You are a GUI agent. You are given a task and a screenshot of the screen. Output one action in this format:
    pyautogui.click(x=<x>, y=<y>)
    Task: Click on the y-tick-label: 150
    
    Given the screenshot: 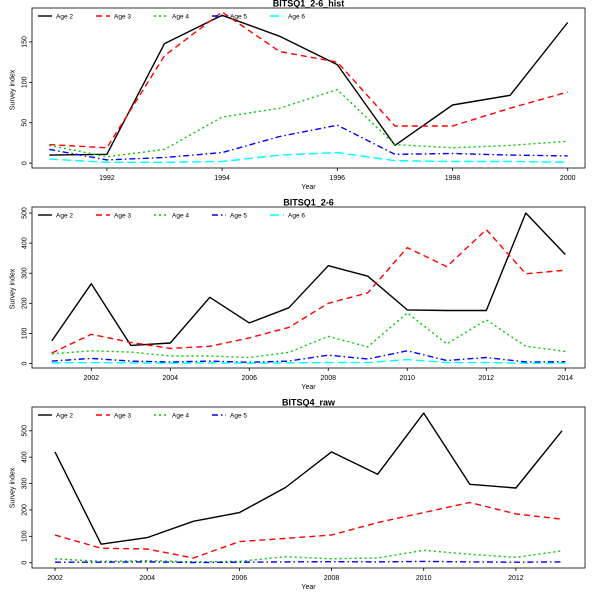 What is the action you would take?
    pyautogui.click(x=25, y=42)
    